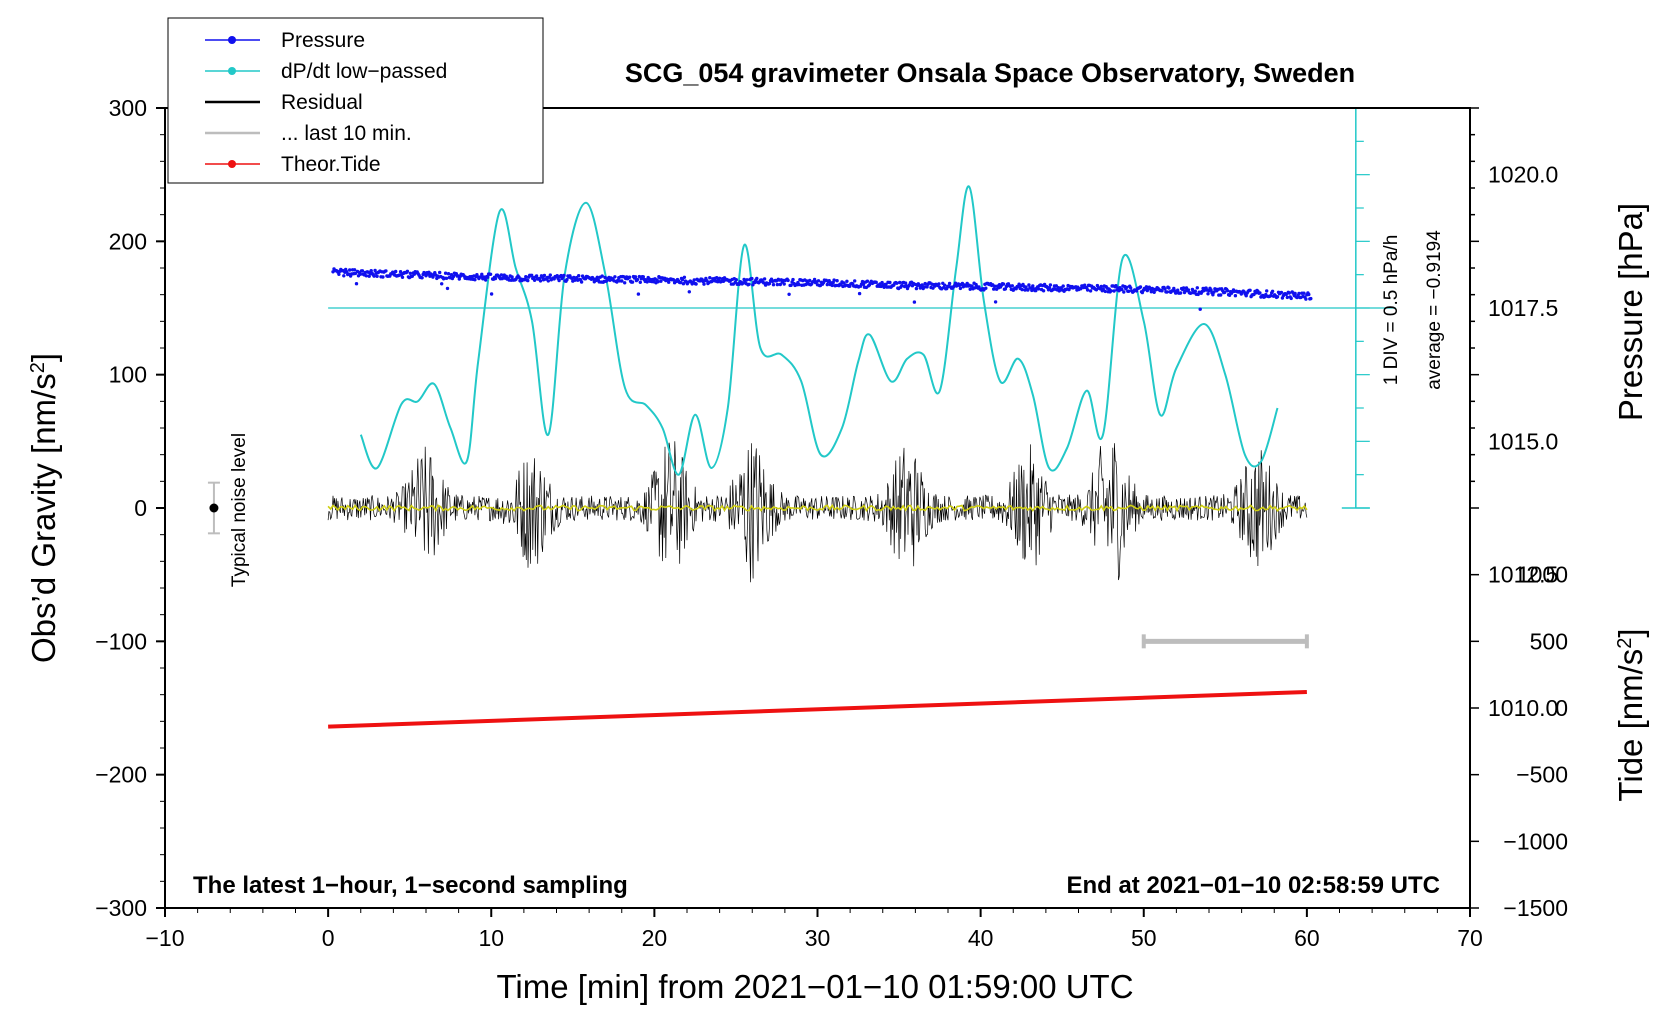  I want to click on y-axis-title-tide-end: ], so click(1630, 632).